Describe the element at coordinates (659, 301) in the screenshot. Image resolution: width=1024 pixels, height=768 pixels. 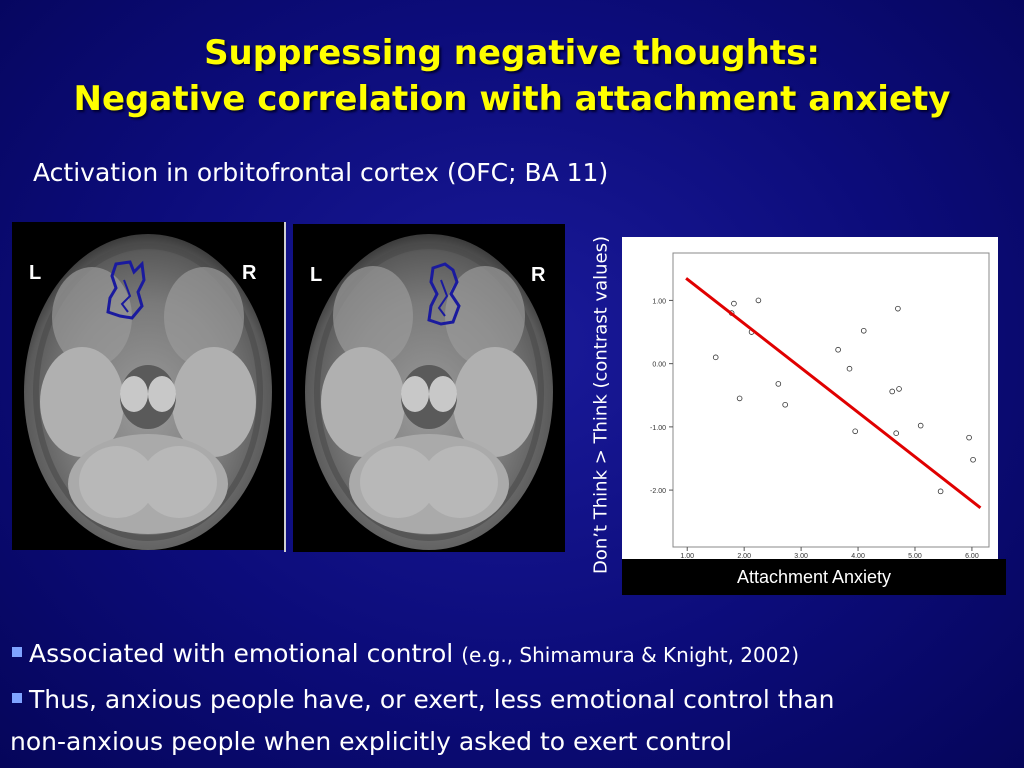
I see `y-tick-label: 1.00` at that location.